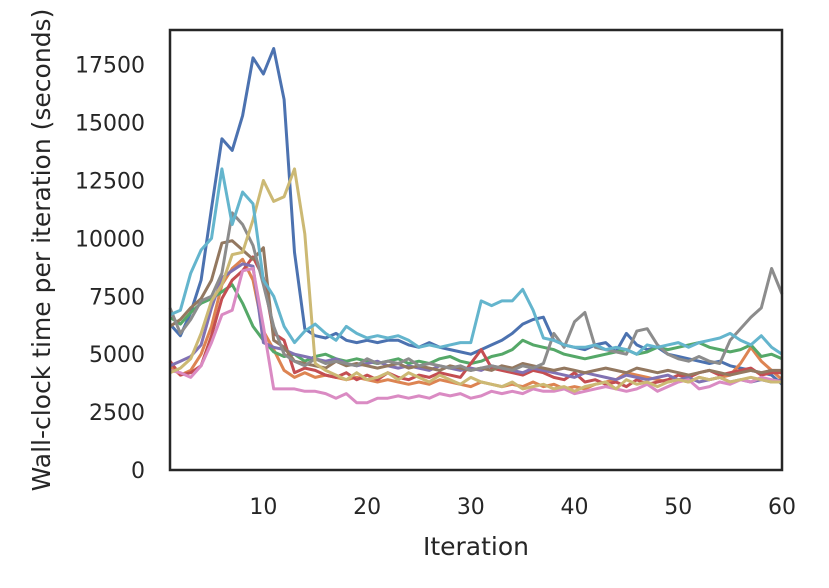 The image size is (829, 588). Describe the element at coordinates (110, 239) in the screenshot. I see `y-tick-label: 10000` at that location.